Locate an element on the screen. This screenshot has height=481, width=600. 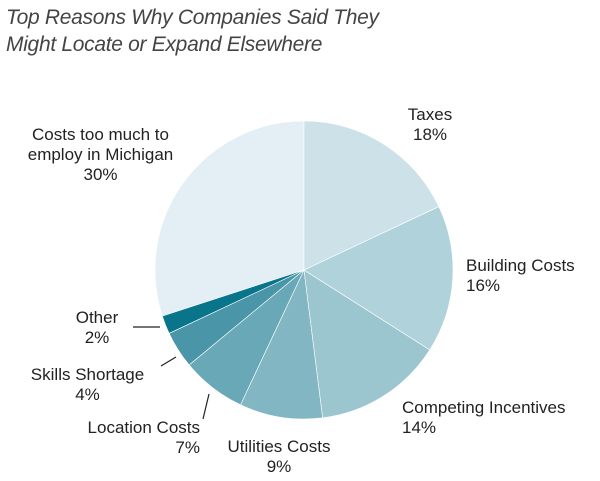
pie-slice-taxes is located at coordinates (371, 195).